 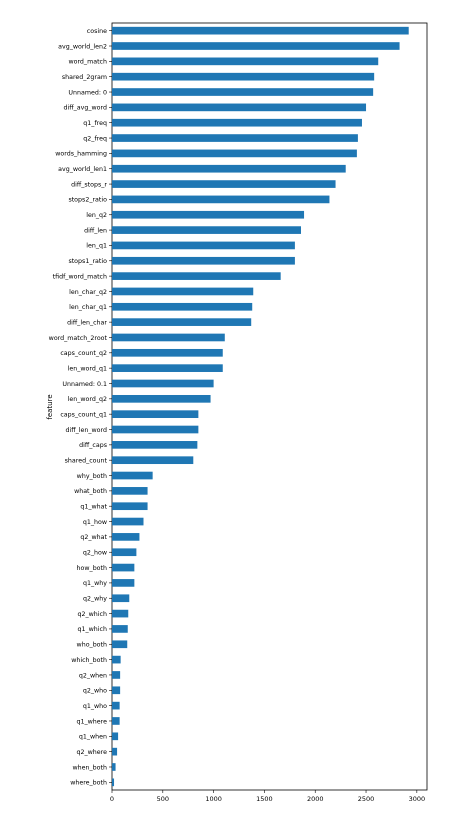 I want to click on bar-when_both, so click(x=114, y=767).